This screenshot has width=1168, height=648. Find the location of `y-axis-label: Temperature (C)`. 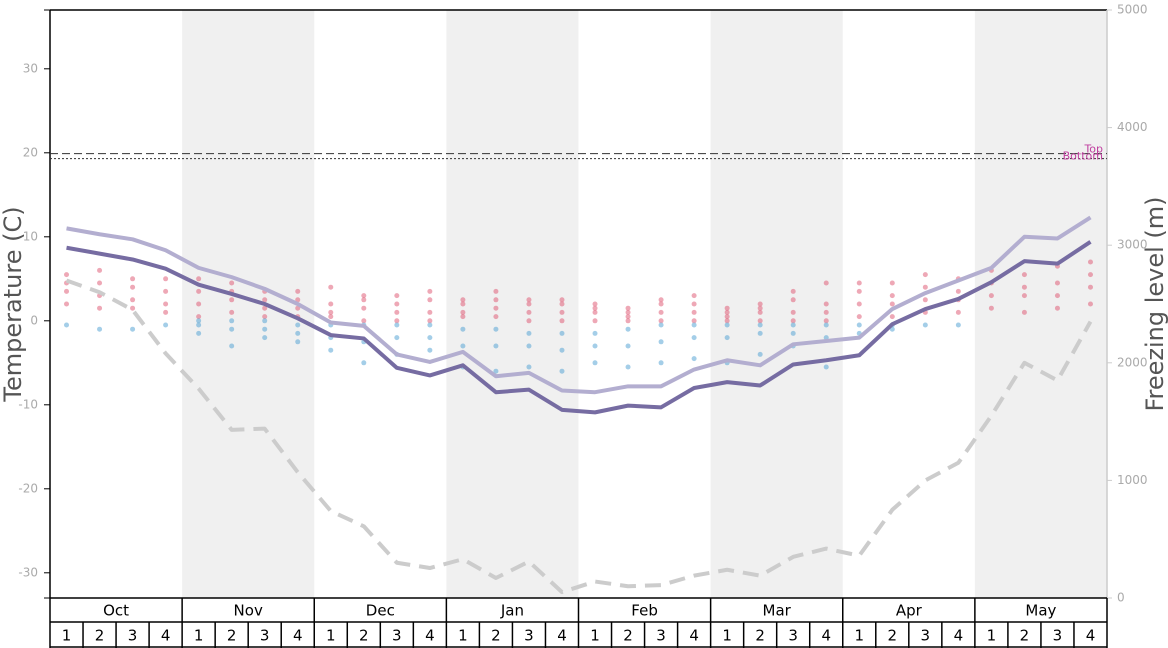

y-axis-label: Temperature (C) is located at coordinates (13, 304).